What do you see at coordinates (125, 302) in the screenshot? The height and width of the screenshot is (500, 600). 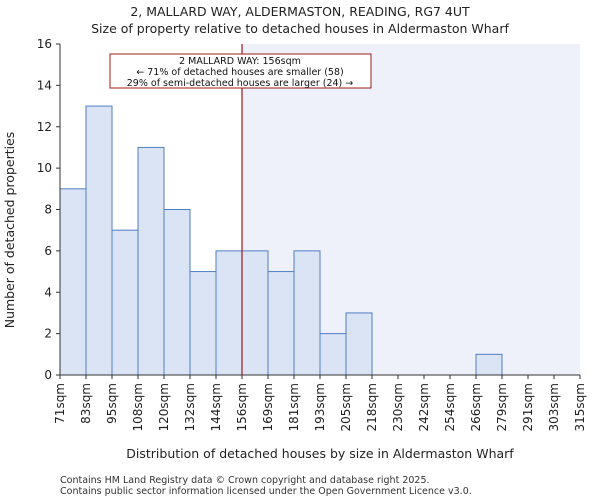 I see `bar-95sqm` at bounding box center [125, 302].